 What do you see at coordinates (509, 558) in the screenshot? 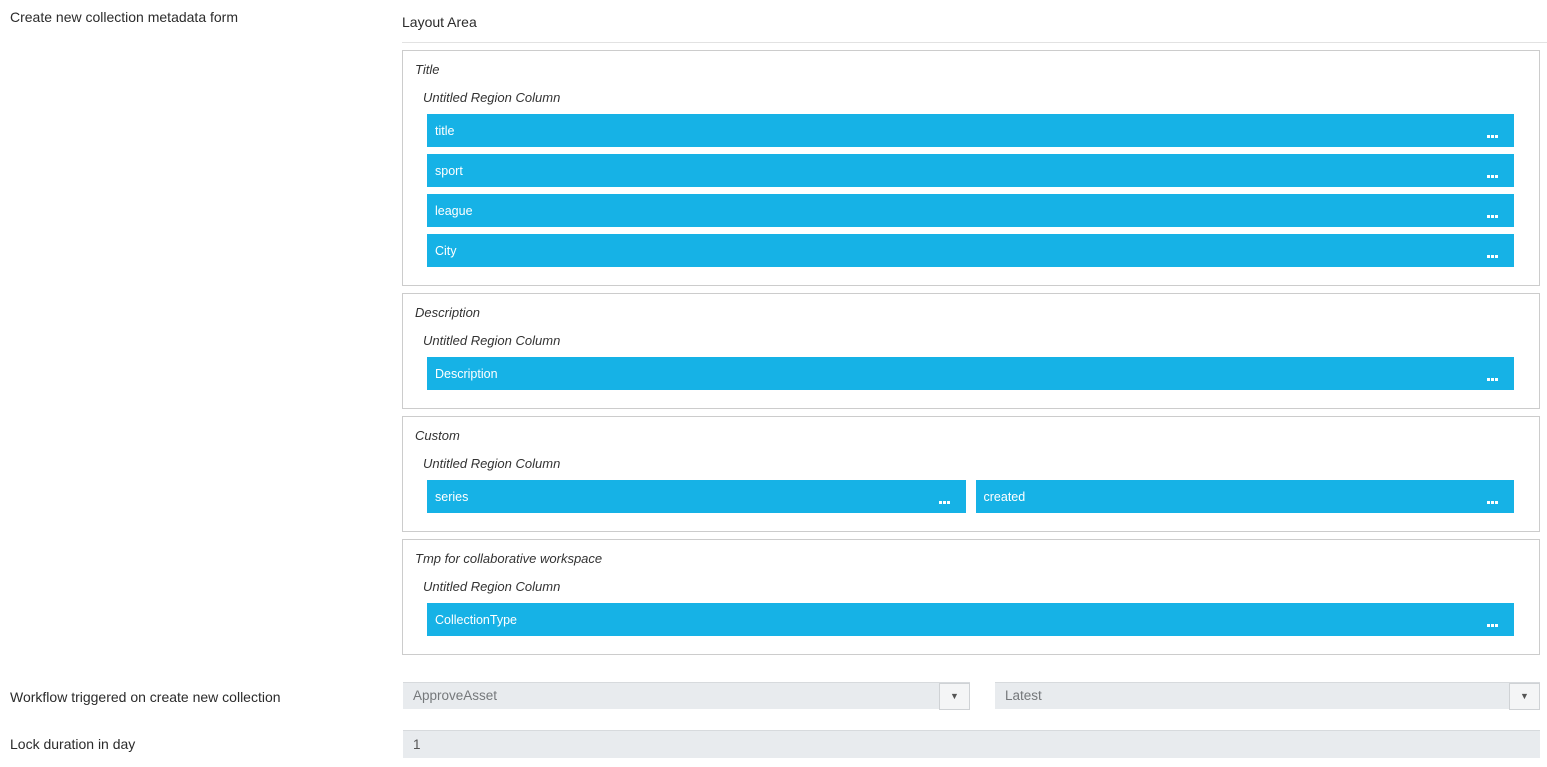
I see `section-label: Tmp for collaborative workspace` at bounding box center [509, 558].